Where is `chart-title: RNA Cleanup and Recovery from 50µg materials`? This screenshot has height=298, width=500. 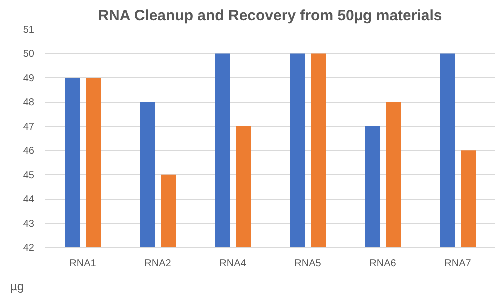 chart-title: RNA Cleanup and Recovery from 50µg materials is located at coordinates (270, 16).